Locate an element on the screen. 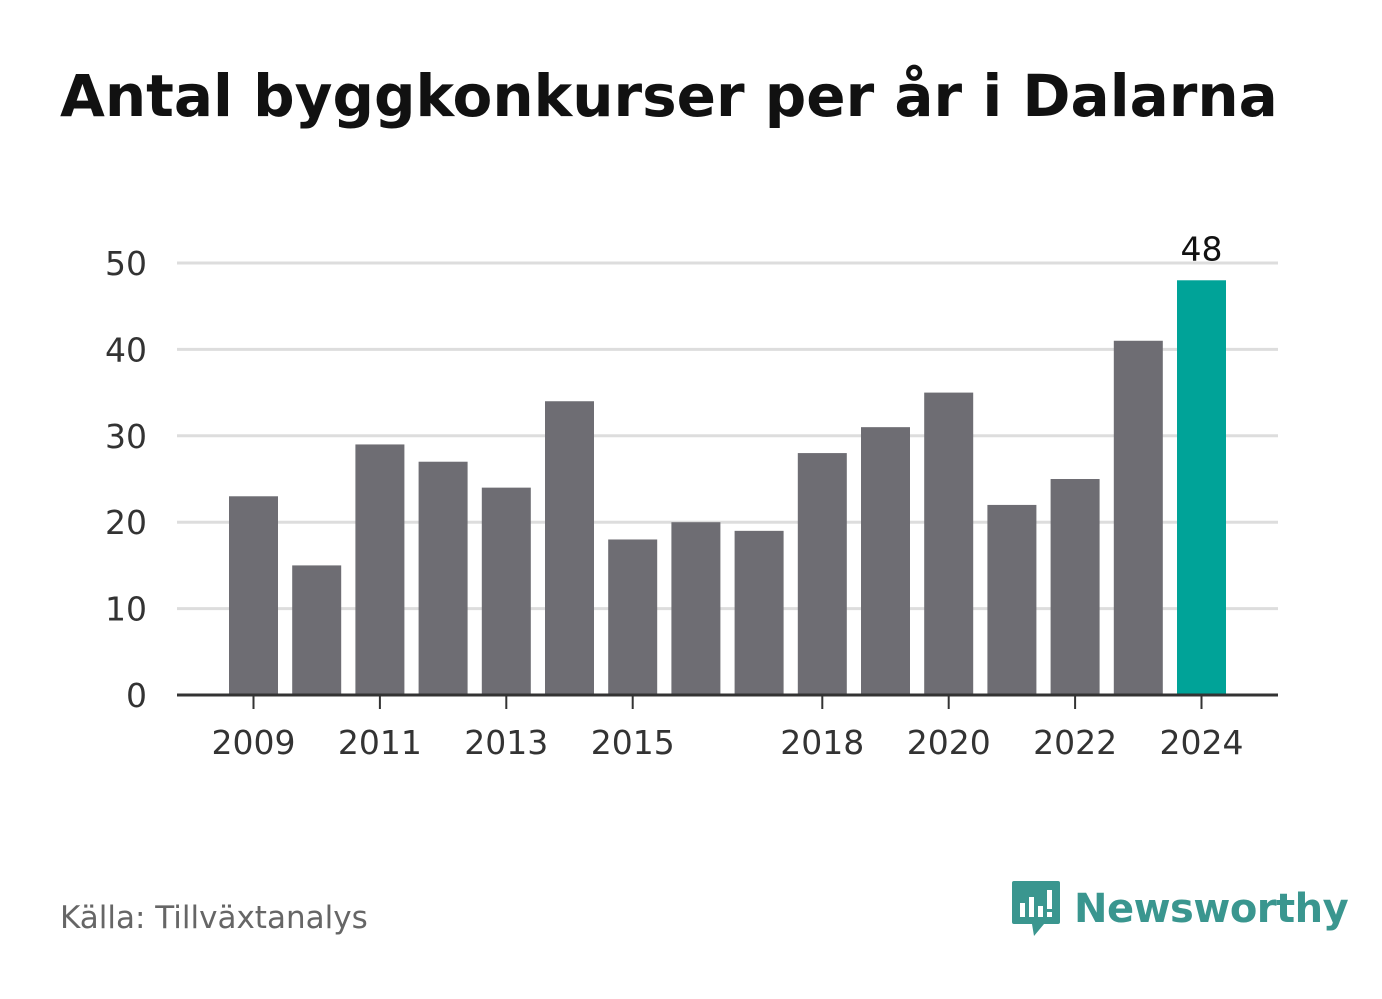 The height and width of the screenshot is (999, 1382). bar-2024 is located at coordinates (1201, 487).